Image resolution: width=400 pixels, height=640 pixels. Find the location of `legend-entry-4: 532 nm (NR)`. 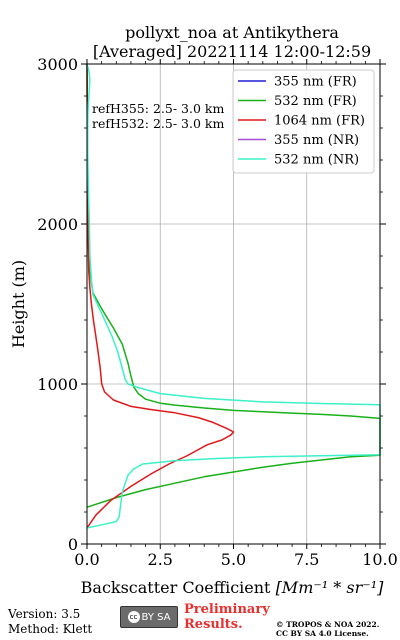

legend-entry-4: 532 nm (NR) is located at coordinates (316, 160).